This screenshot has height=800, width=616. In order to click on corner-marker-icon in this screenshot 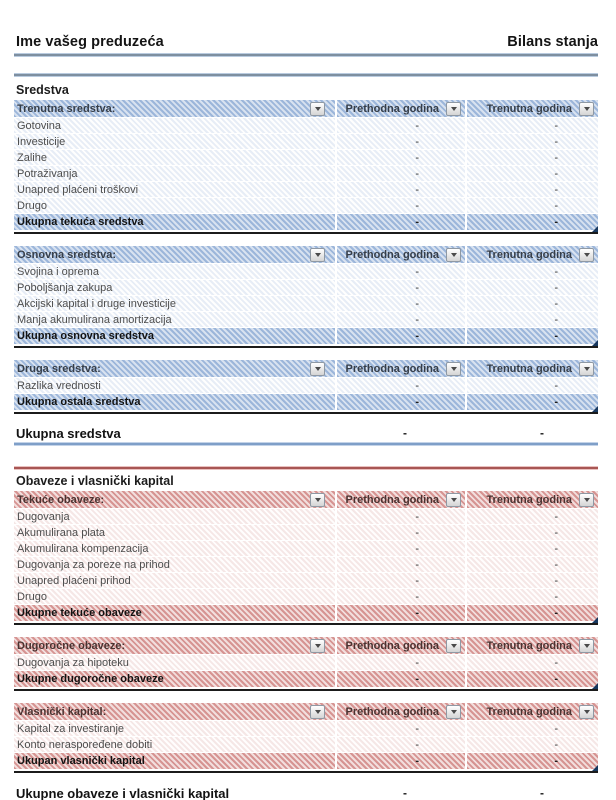, I will do `click(595, 229)`.